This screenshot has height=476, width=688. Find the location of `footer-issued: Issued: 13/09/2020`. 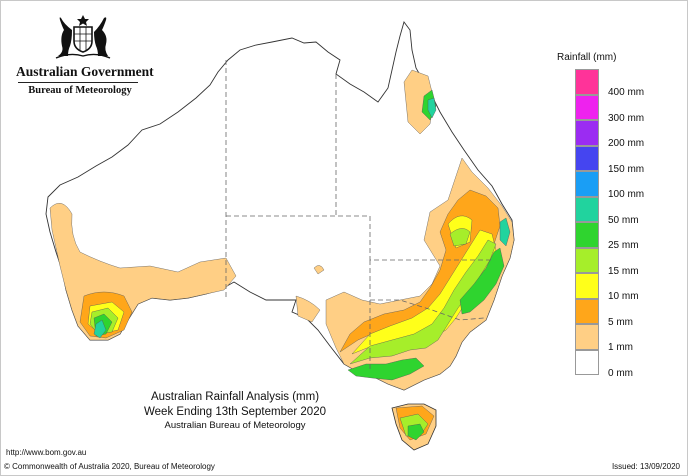

footer-issued: Issued: 13/09/2020 is located at coordinates (645, 466).